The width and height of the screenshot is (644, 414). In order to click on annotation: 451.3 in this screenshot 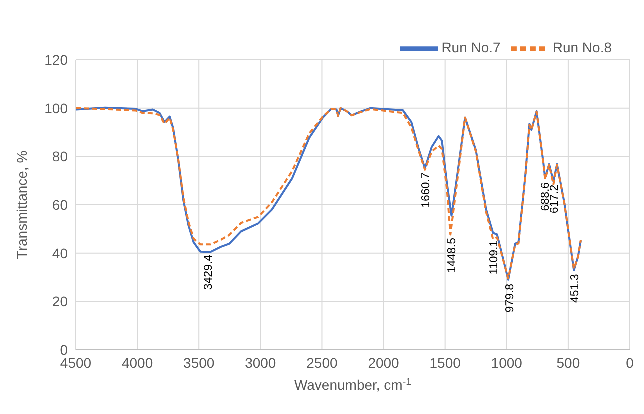, I will do `click(575, 289)`.